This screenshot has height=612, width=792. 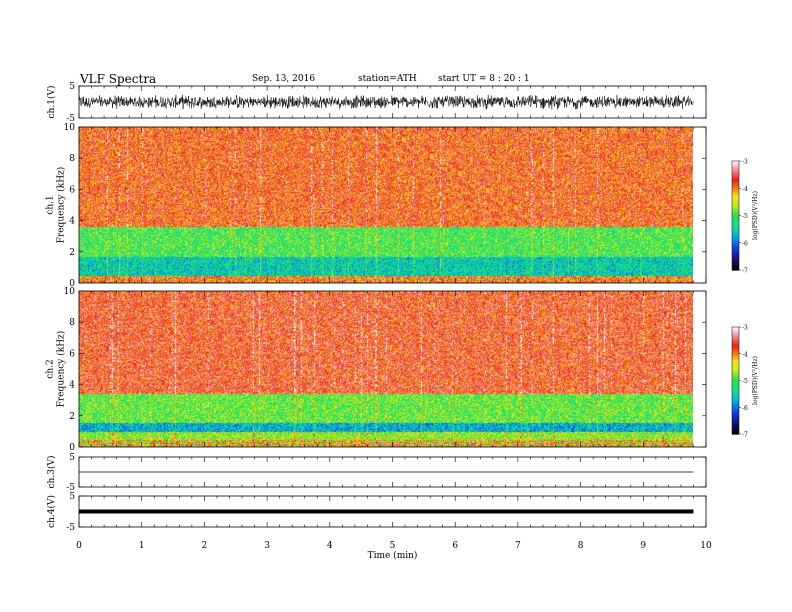 I want to click on x-tick-label: 3, so click(x=267, y=546).